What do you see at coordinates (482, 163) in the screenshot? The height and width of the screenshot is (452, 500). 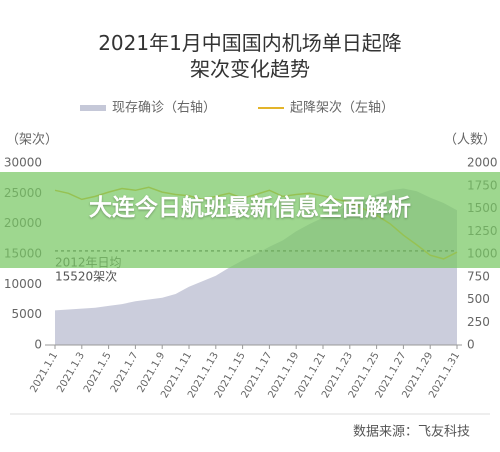 I see `y2-tick-label: 2000` at bounding box center [482, 163].